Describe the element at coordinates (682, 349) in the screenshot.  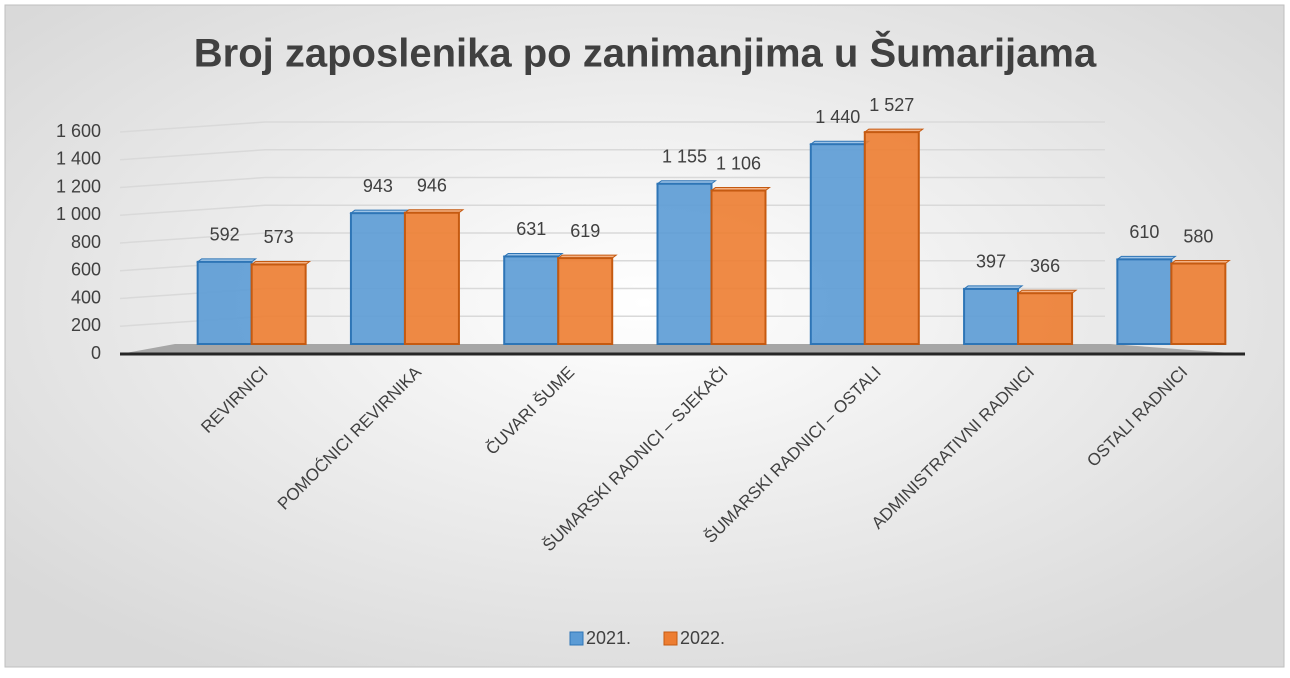
I see `floor` at that location.